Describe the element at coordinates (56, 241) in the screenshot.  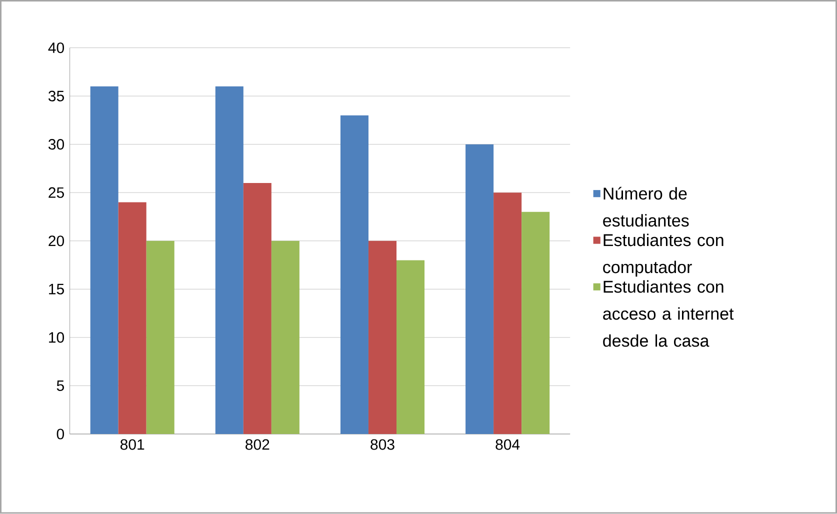
I see `y-tick-label: 20` at that location.